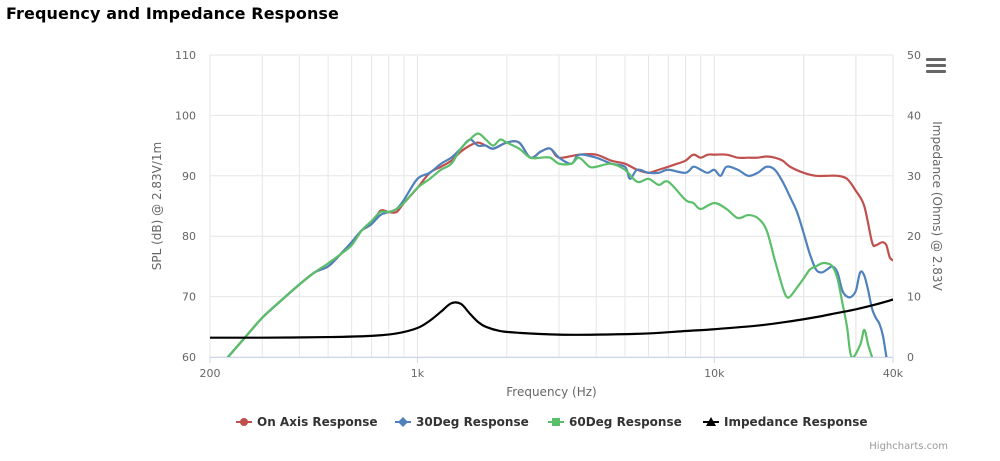 This screenshot has height=461, width=1000. What do you see at coordinates (910, 357) in the screenshot?
I see `y-right-tick-label: 0` at bounding box center [910, 357].